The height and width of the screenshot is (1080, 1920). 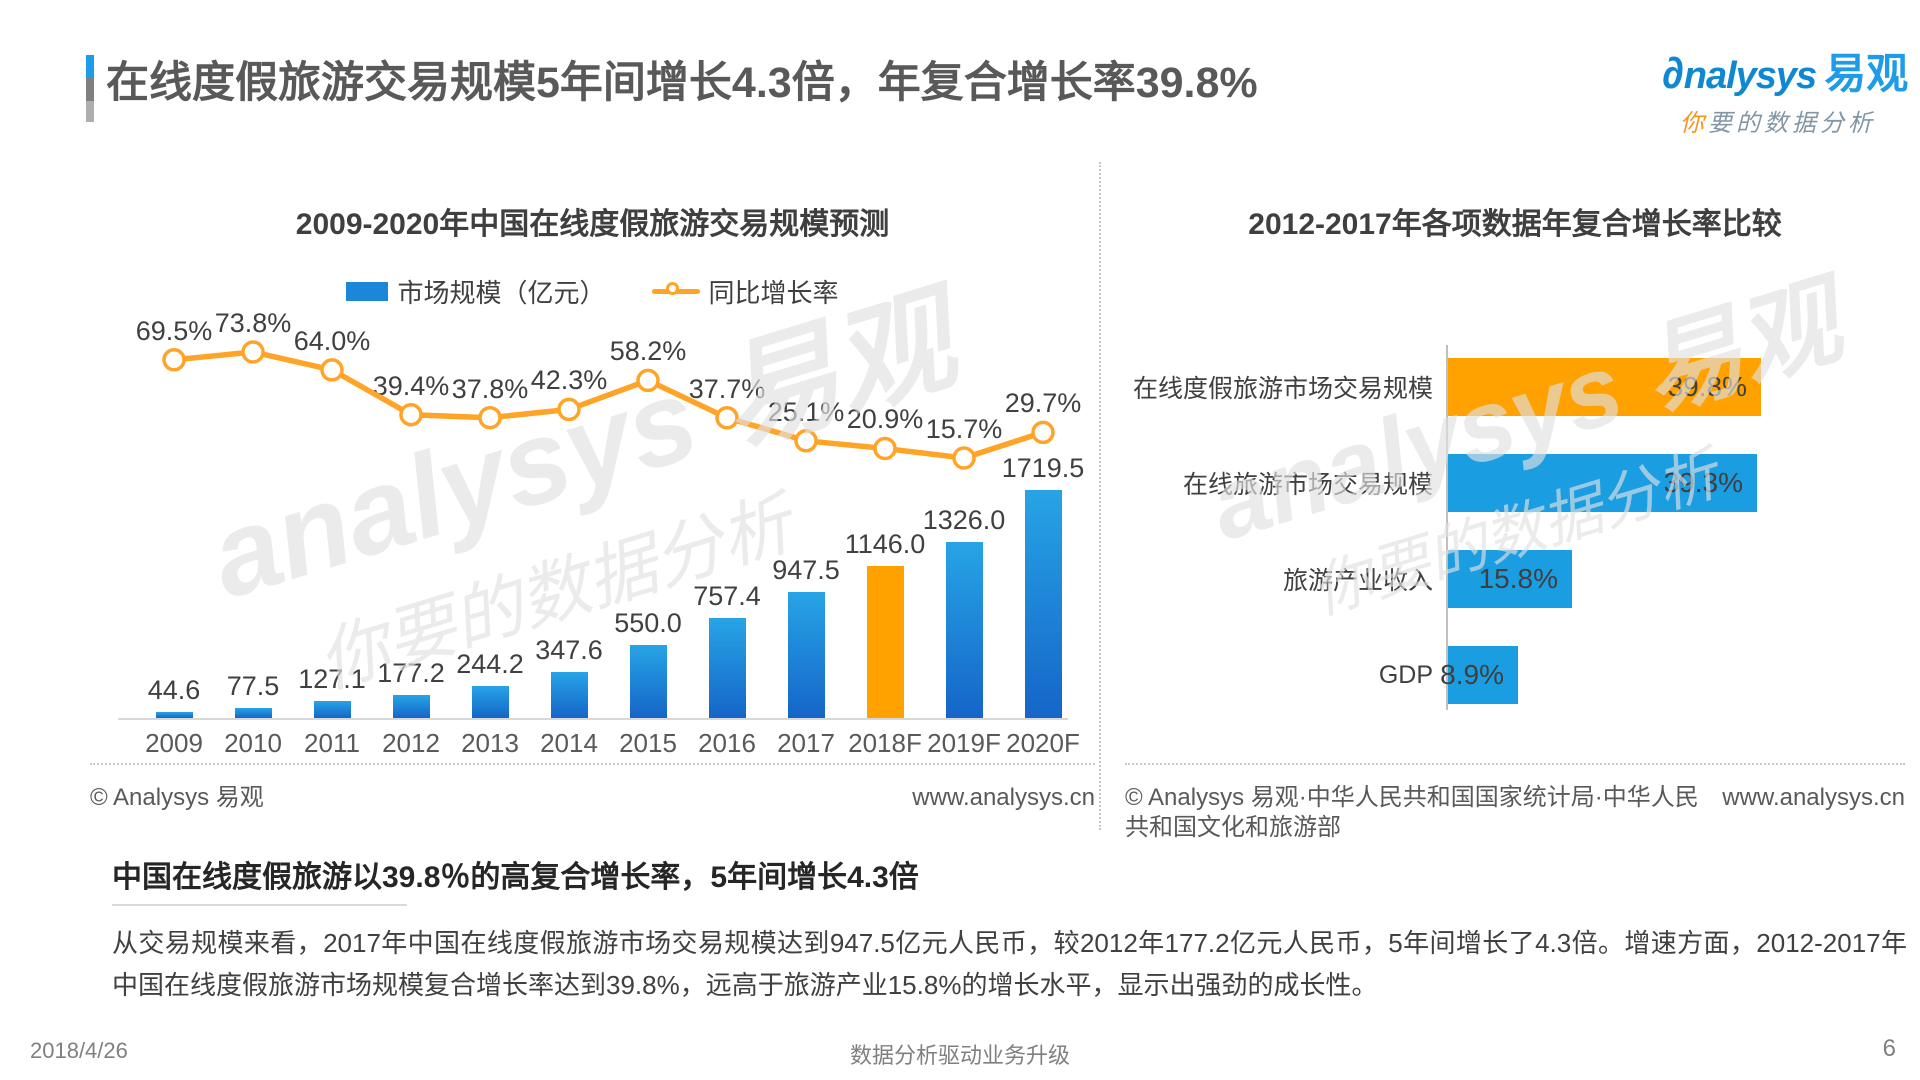 What do you see at coordinates (332, 341) in the screenshot?
I see `growth-rate-label-2011: 64.0%` at bounding box center [332, 341].